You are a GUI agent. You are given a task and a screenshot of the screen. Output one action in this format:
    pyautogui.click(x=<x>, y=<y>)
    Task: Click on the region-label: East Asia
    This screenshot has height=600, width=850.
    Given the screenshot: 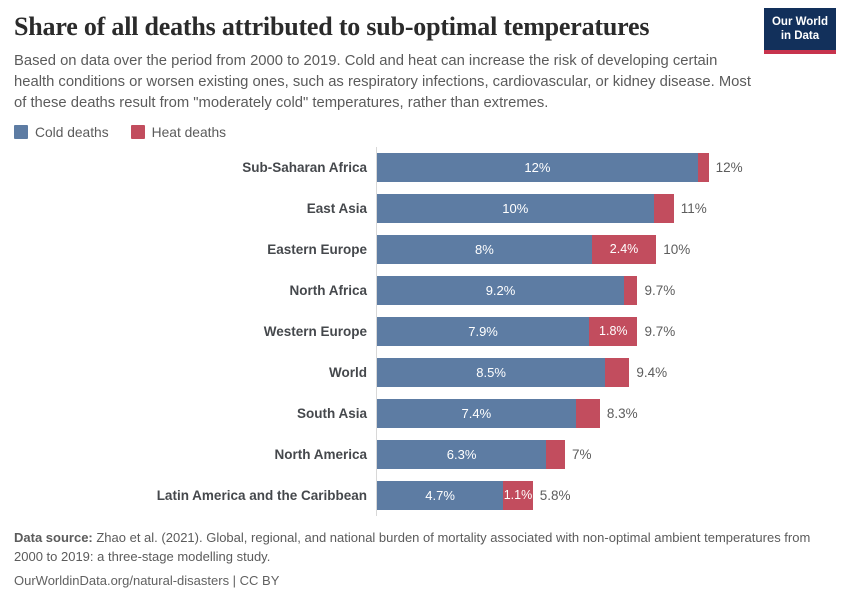 What is the action you would take?
    pyautogui.click(x=336, y=208)
    